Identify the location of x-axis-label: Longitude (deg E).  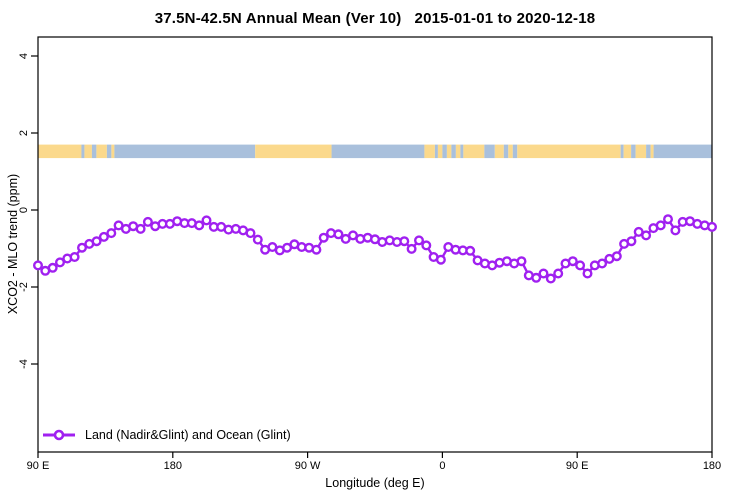
(375, 483).